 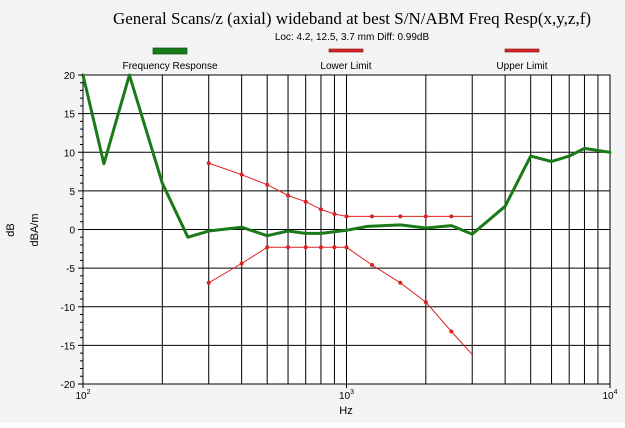 I want to click on y-tick-label: -15, so click(x=68, y=346).